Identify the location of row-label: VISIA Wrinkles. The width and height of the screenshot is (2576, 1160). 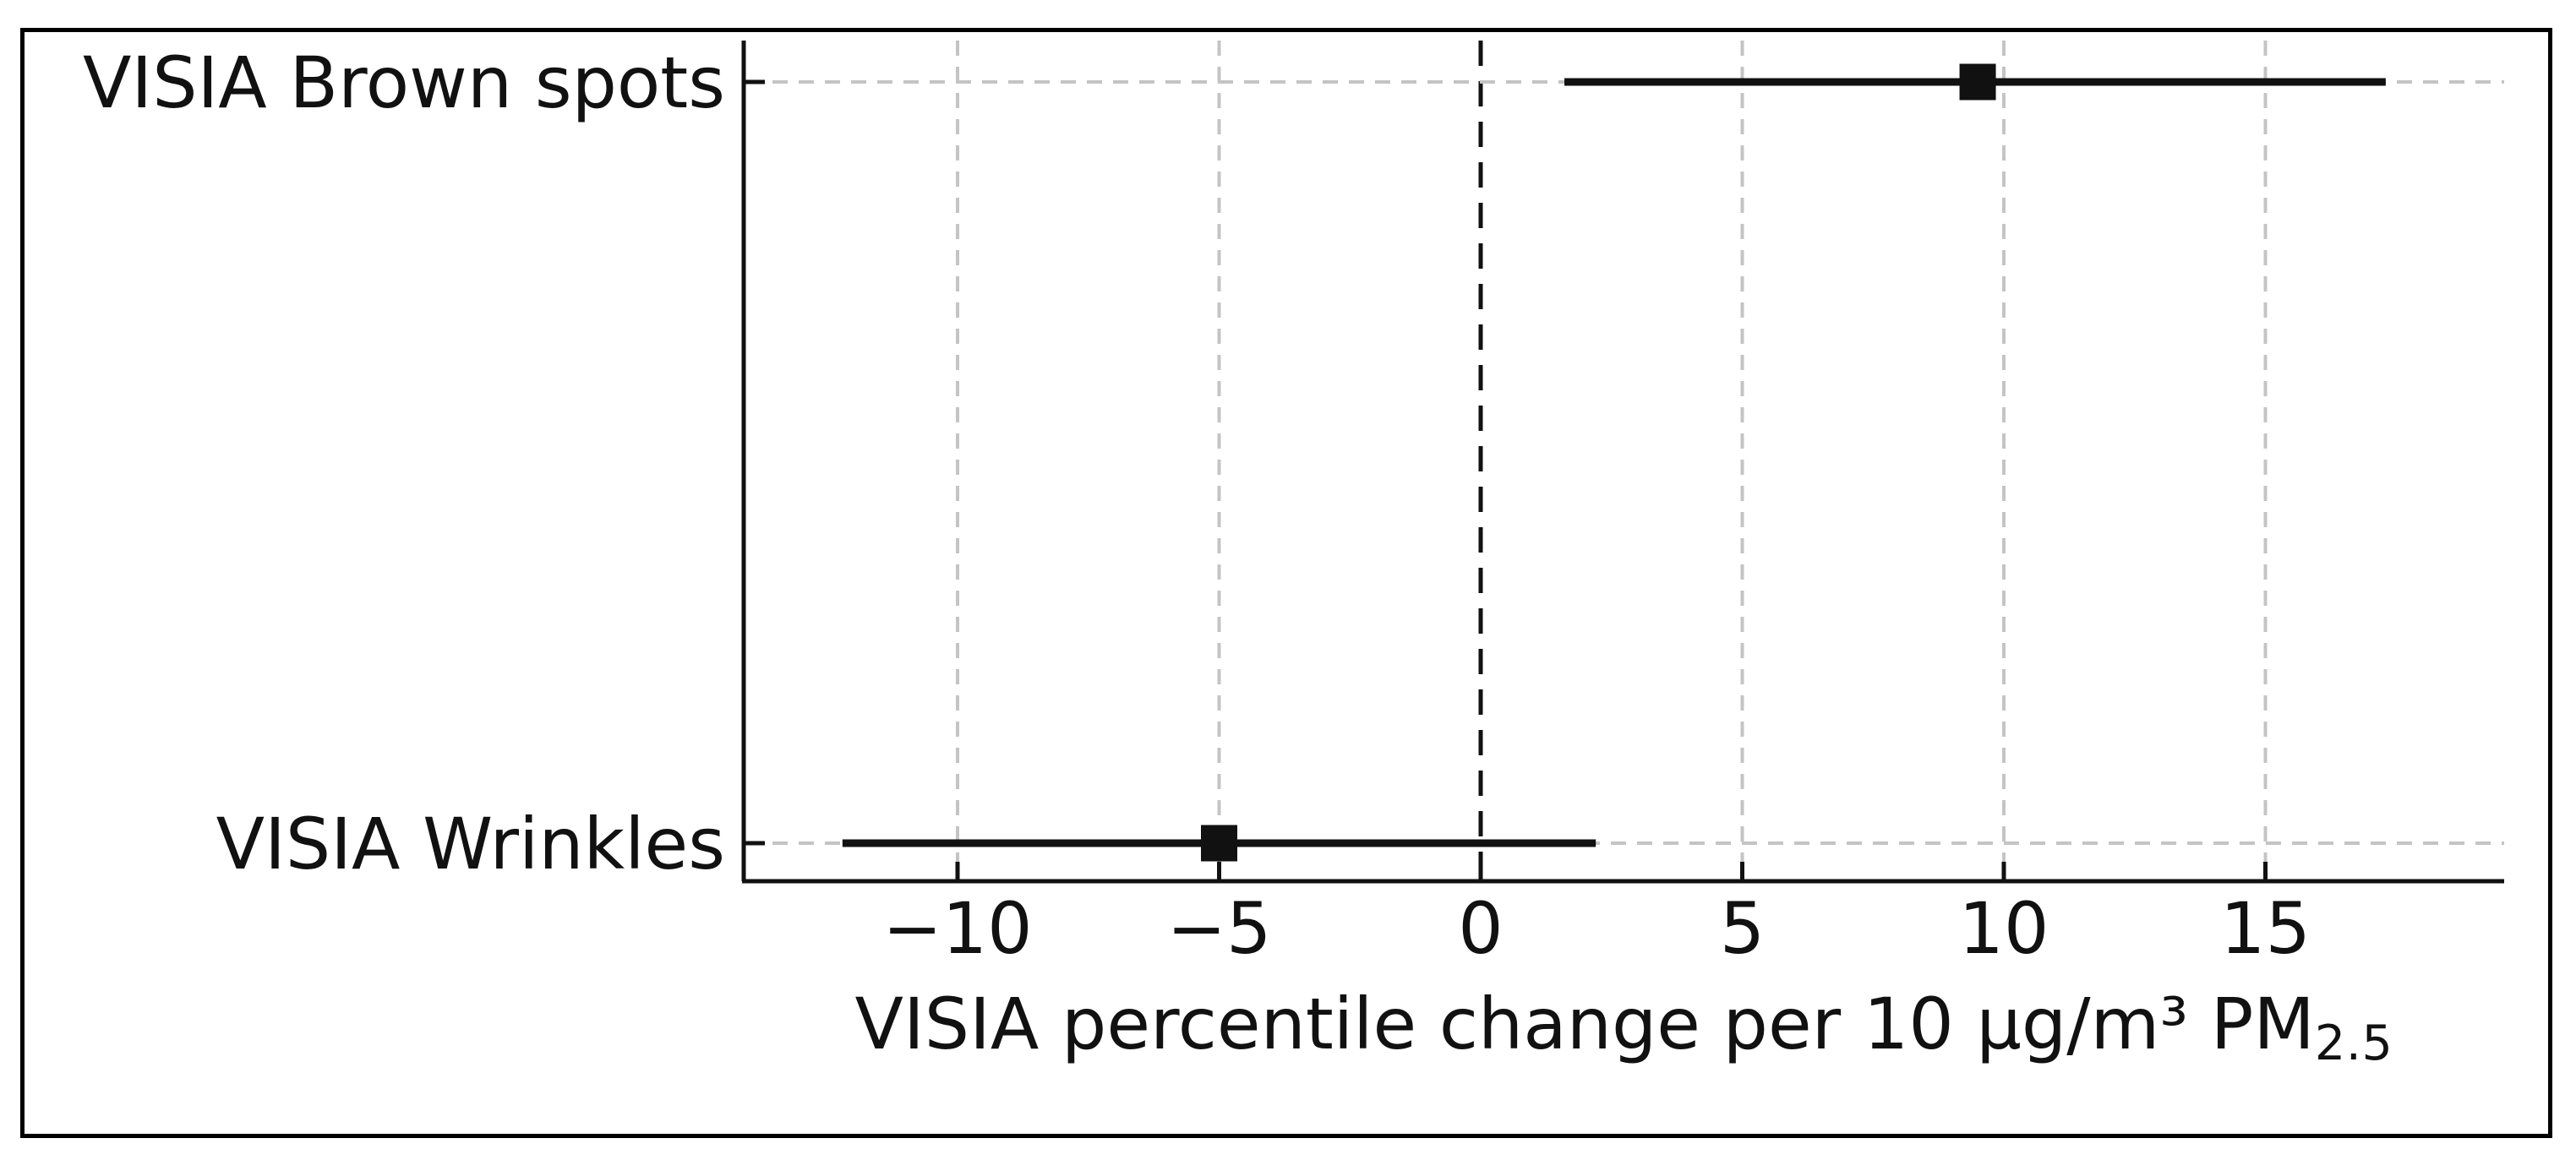
(470, 844).